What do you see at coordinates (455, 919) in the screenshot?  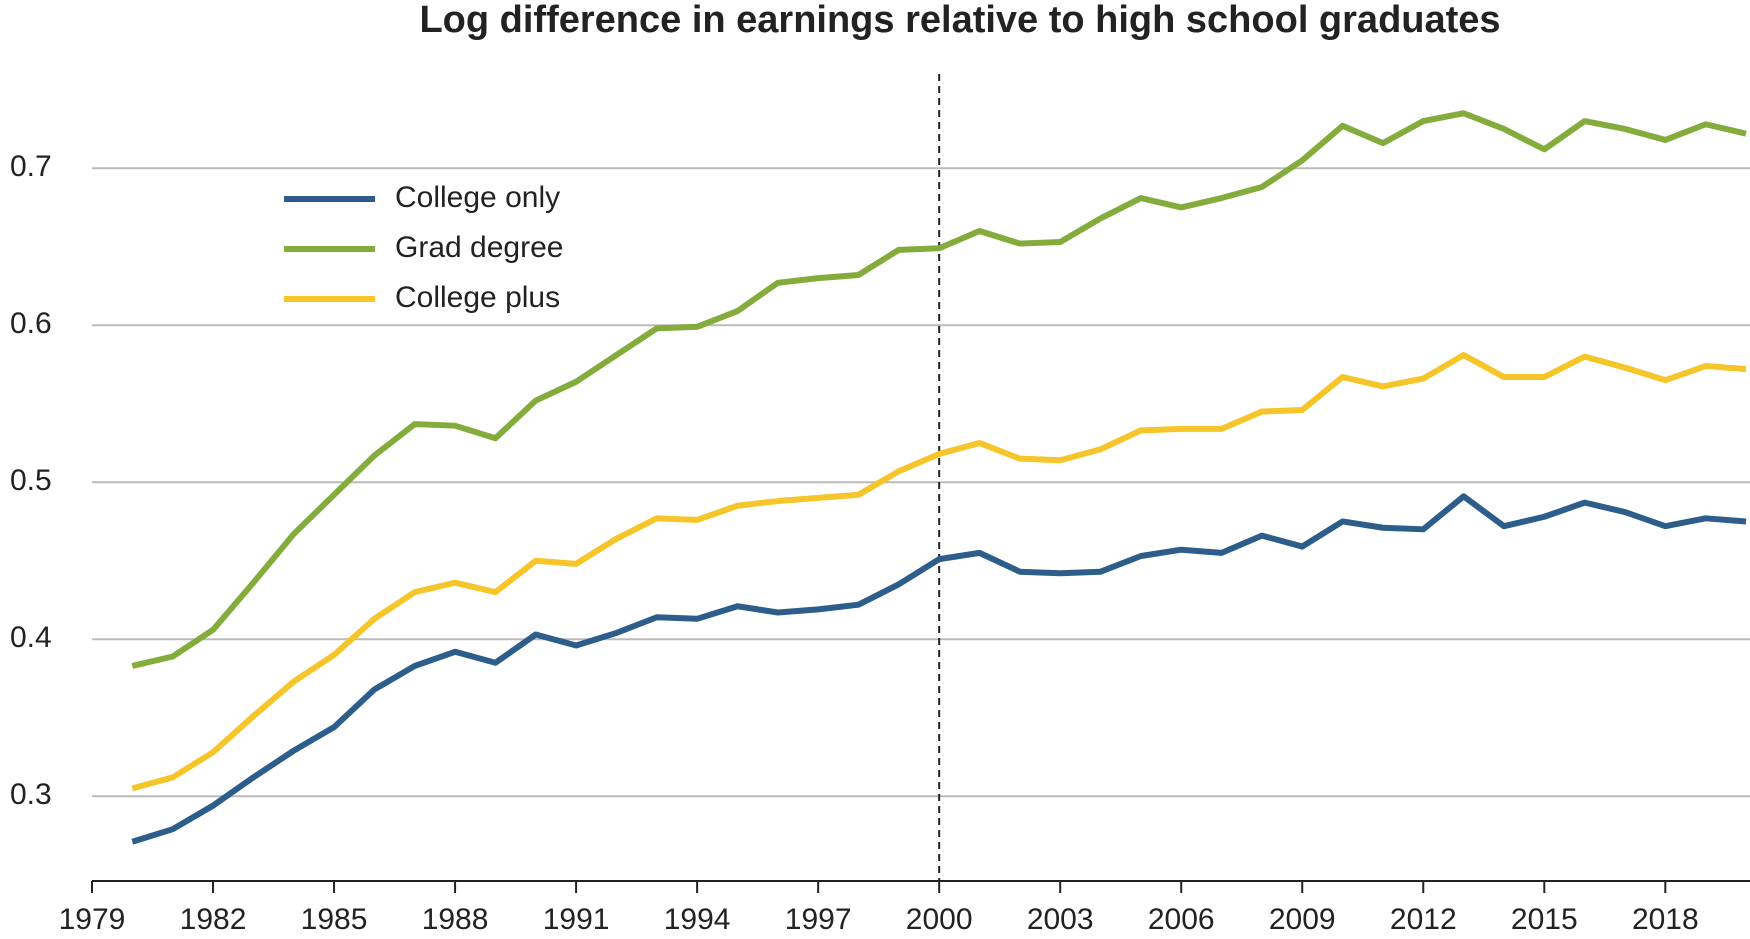 I see `x-tick-label: 1988` at bounding box center [455, 919].